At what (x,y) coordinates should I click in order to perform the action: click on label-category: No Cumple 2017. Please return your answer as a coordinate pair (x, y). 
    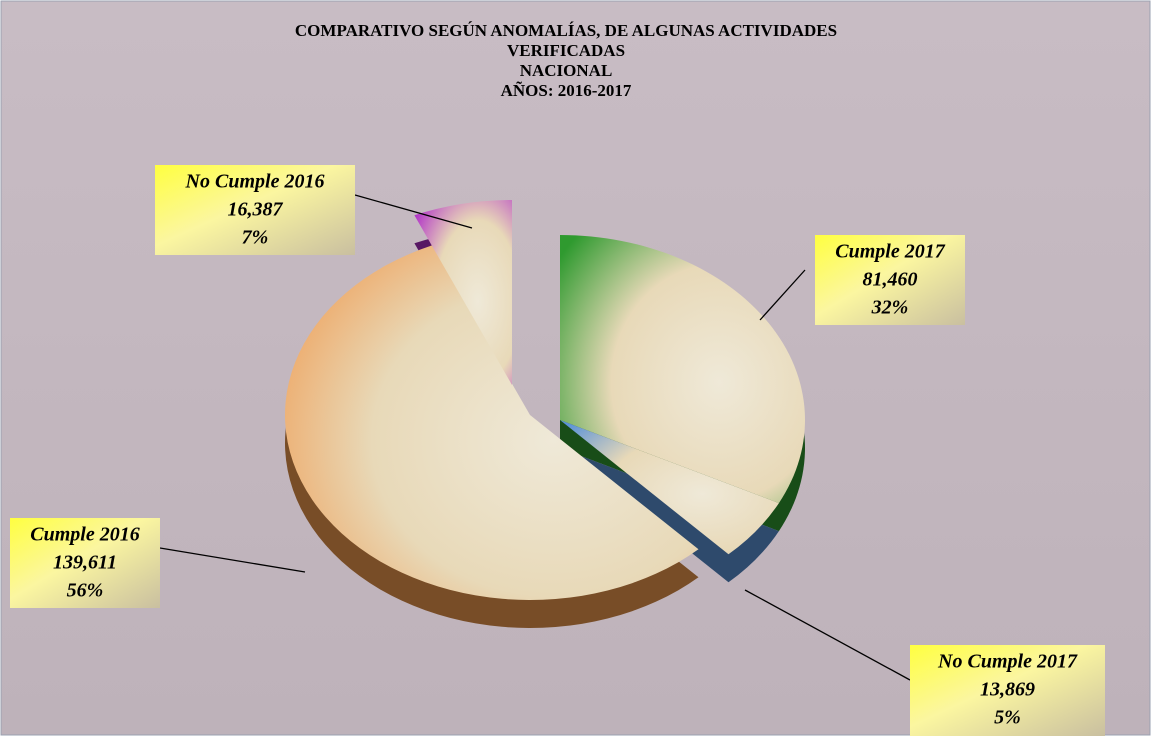
    Looking at the image, I should click on (1007, 662).